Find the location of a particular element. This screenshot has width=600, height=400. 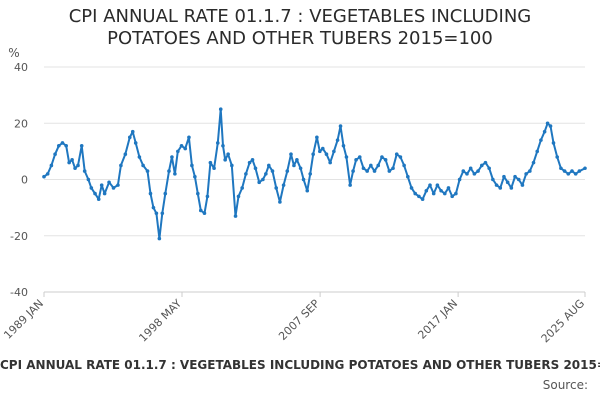

x-tick-label: 2007 SEP is located at coordinates (299, 320).